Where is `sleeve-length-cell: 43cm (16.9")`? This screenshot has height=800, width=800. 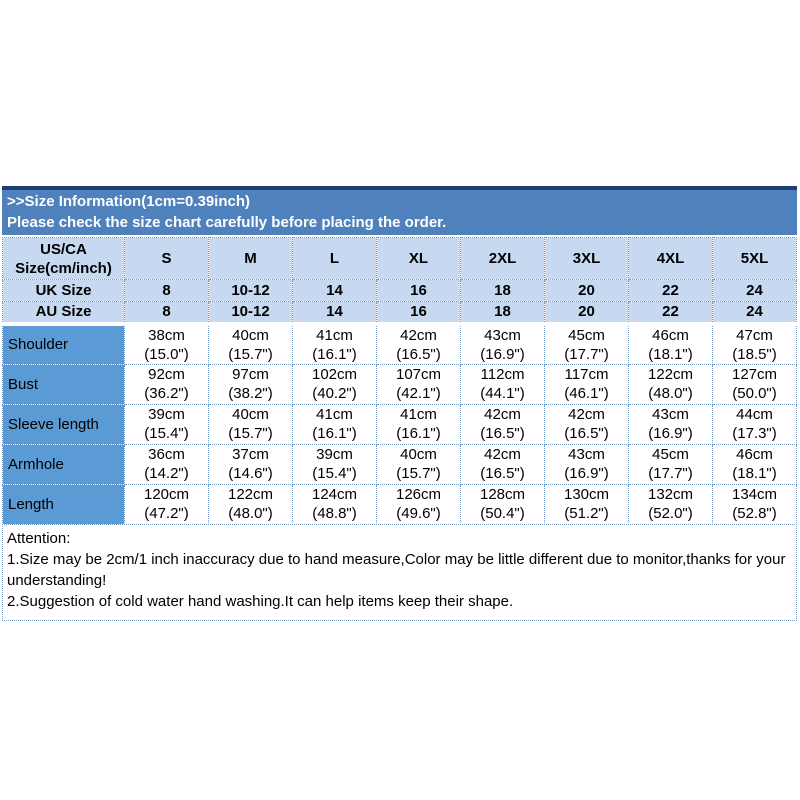
sleeve-length-cell: 43cm (16.9") is located at coordinates (670, 424).